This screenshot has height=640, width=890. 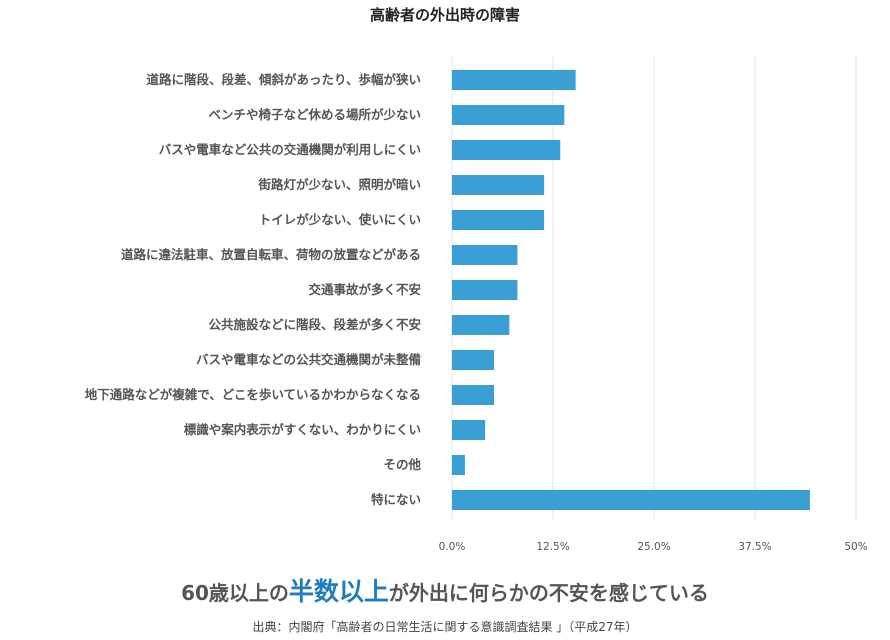 I want to click on category-label: 特にない, so click(x=396, y=499).